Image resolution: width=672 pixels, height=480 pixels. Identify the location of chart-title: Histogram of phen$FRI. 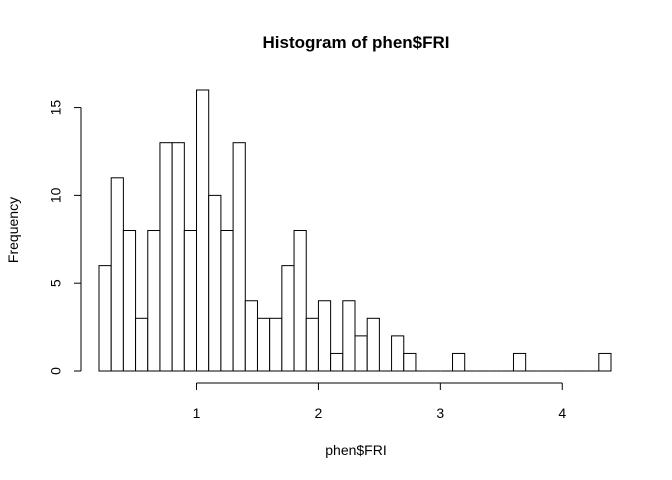
(355, 42).